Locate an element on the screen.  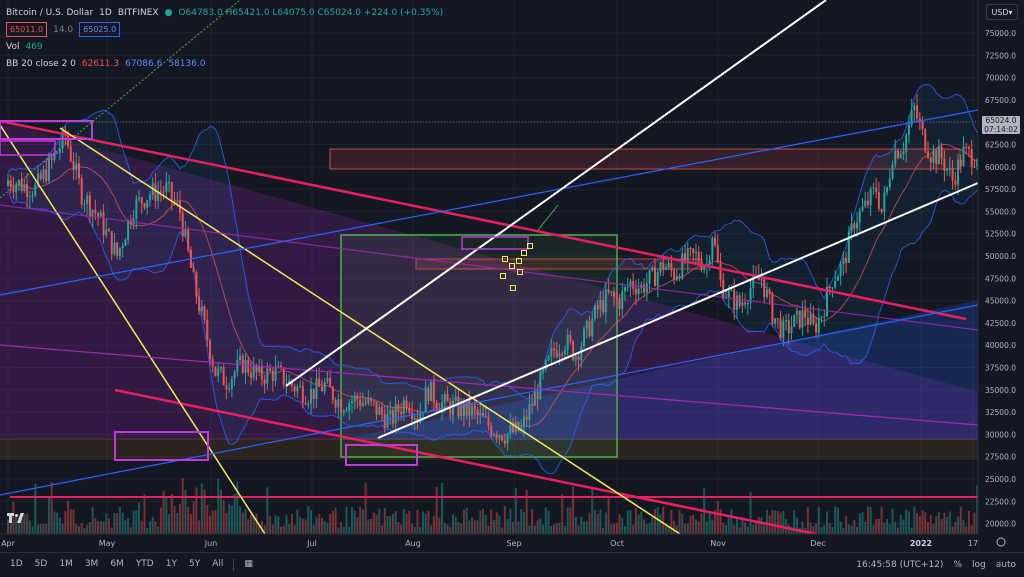
bb-legend-row: BB 20 close 2 0 62611.3 67086.6 58136.0 is located at coordinates (224, 63).